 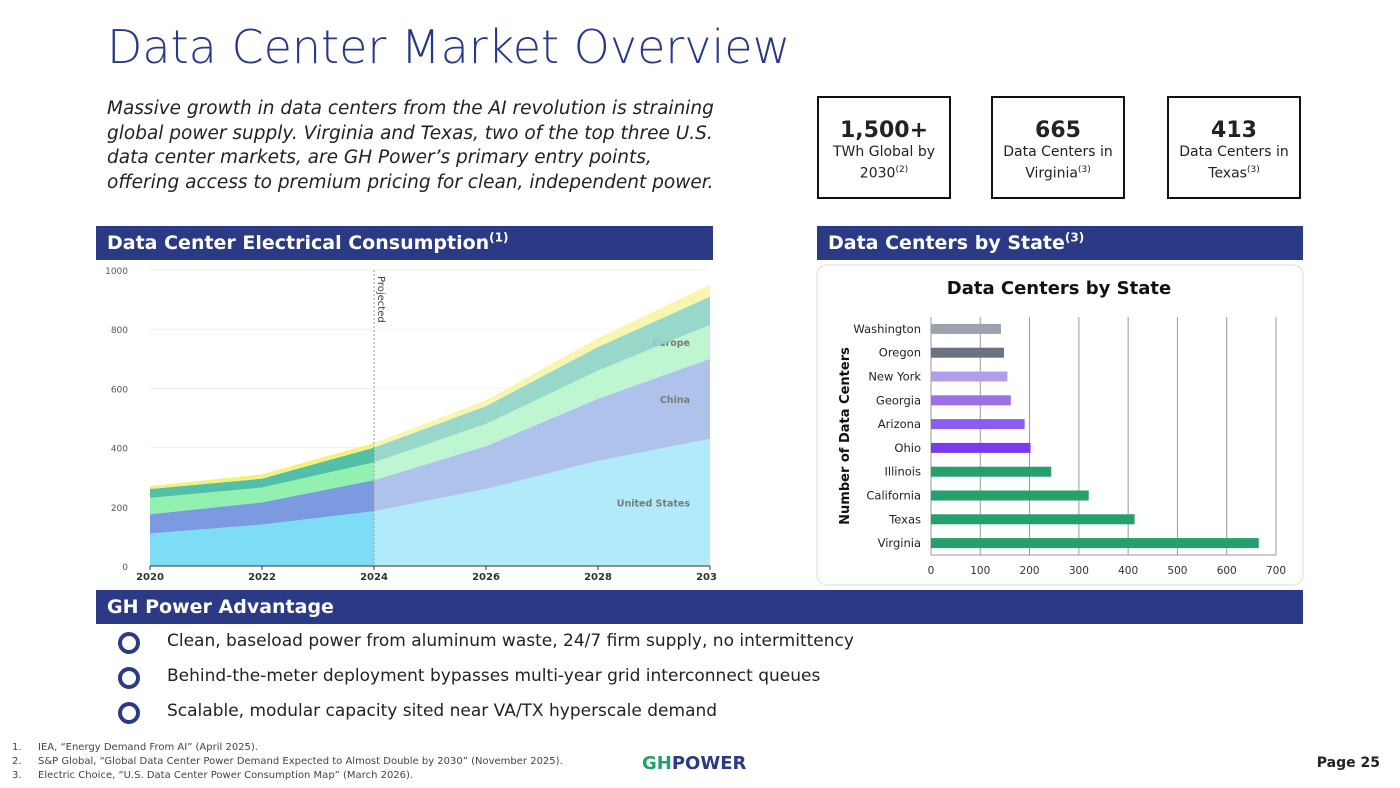 What do you see at coordinates (884, 163) in the screenshot?
I see `stat-label: TWh Global by 2030` at bounding box center [884, 163].